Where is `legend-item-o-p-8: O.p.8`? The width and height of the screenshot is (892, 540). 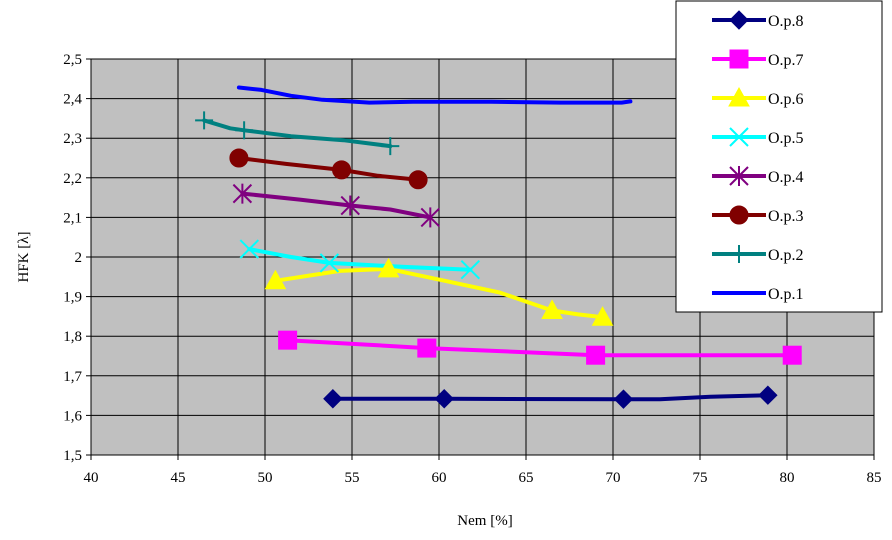
legend-item-o-p-8: O.p.8 is located at coordinates (758, 20).